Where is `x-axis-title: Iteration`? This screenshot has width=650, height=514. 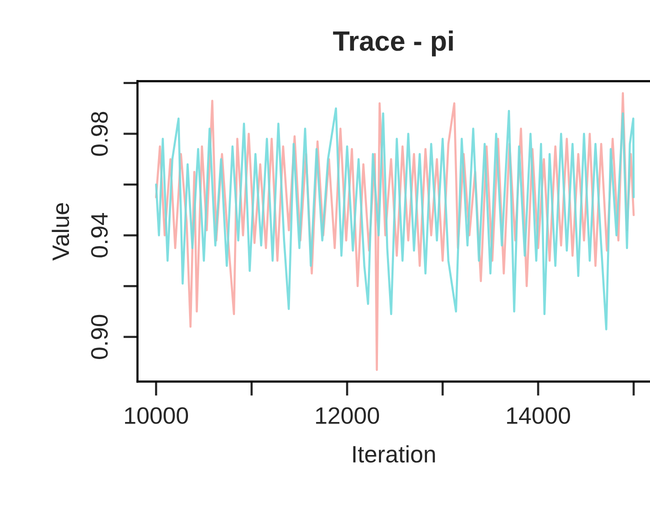 x-axis-title: Iteration is located at coordinates (394, 454).